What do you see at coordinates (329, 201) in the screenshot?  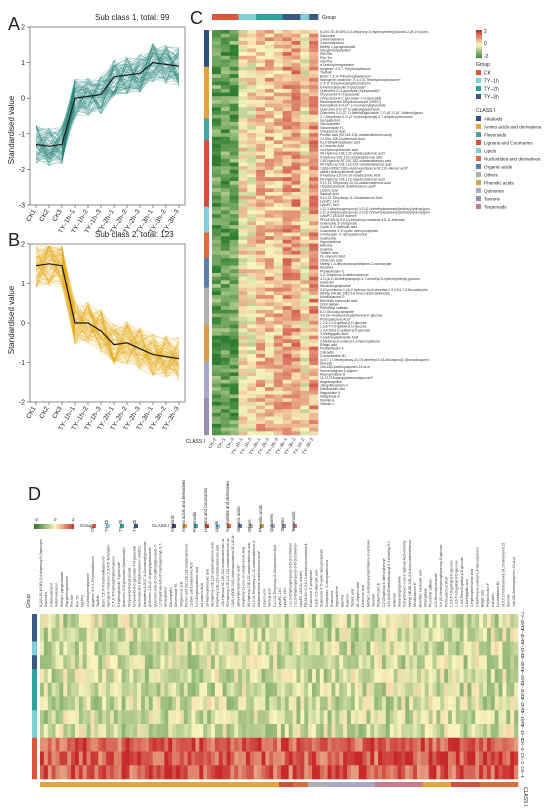 I see `row-label: LysoPC 14:0` at bounding box center [329, 201].